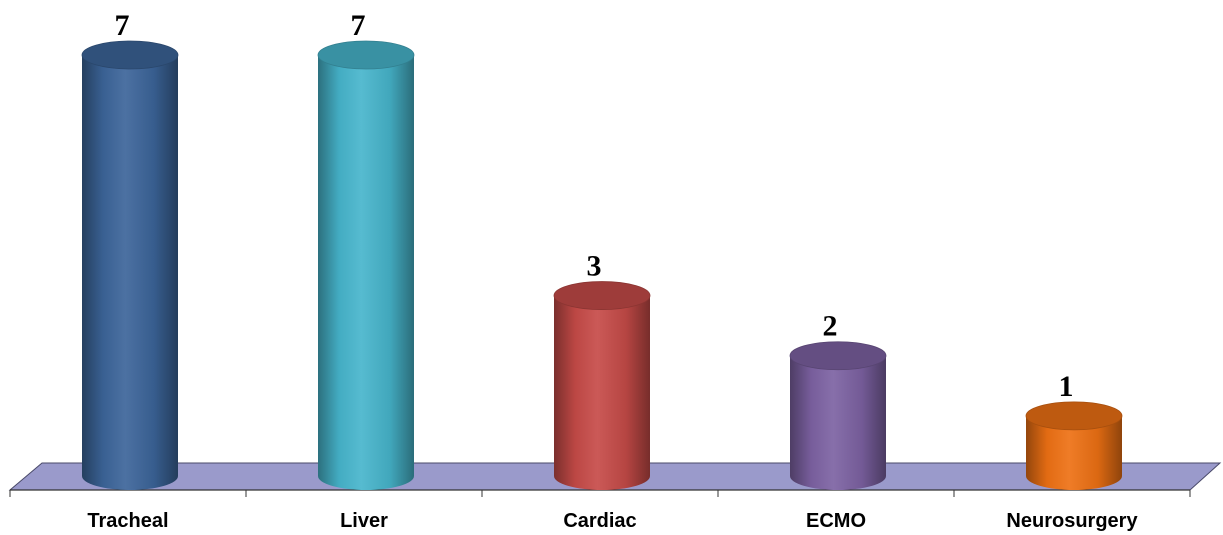 Image resolution: width=1223 pixels, height=535 pixels. What do you see at coordinates (838, 356) in the screenshot?
I see `bar-top-ecmo` at bounding box center [838, 356].